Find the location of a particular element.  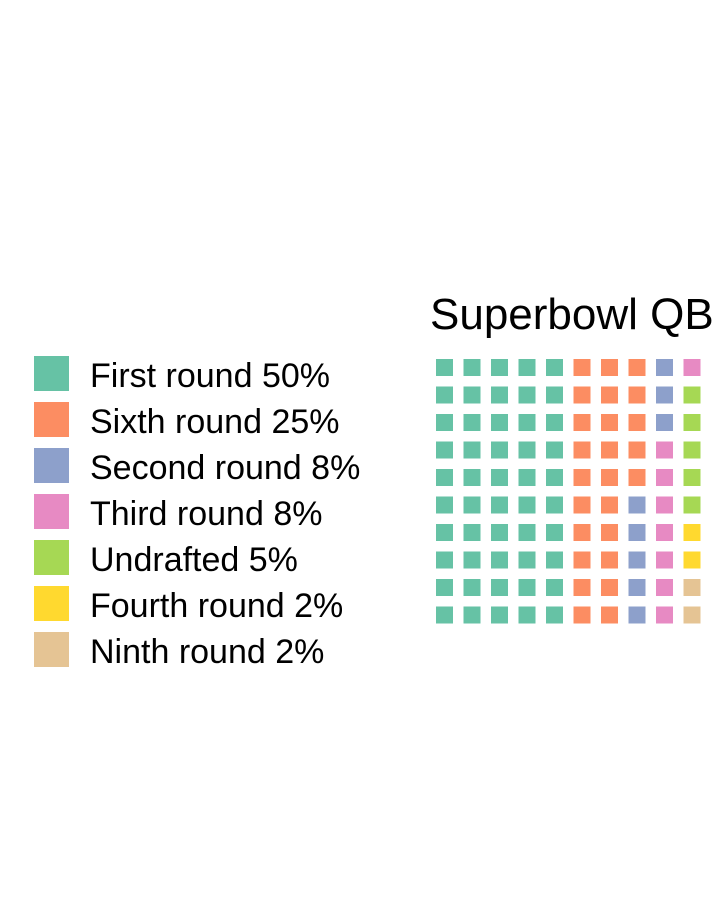

legend-label: Third round 8% is located at coordinates (206, 514).